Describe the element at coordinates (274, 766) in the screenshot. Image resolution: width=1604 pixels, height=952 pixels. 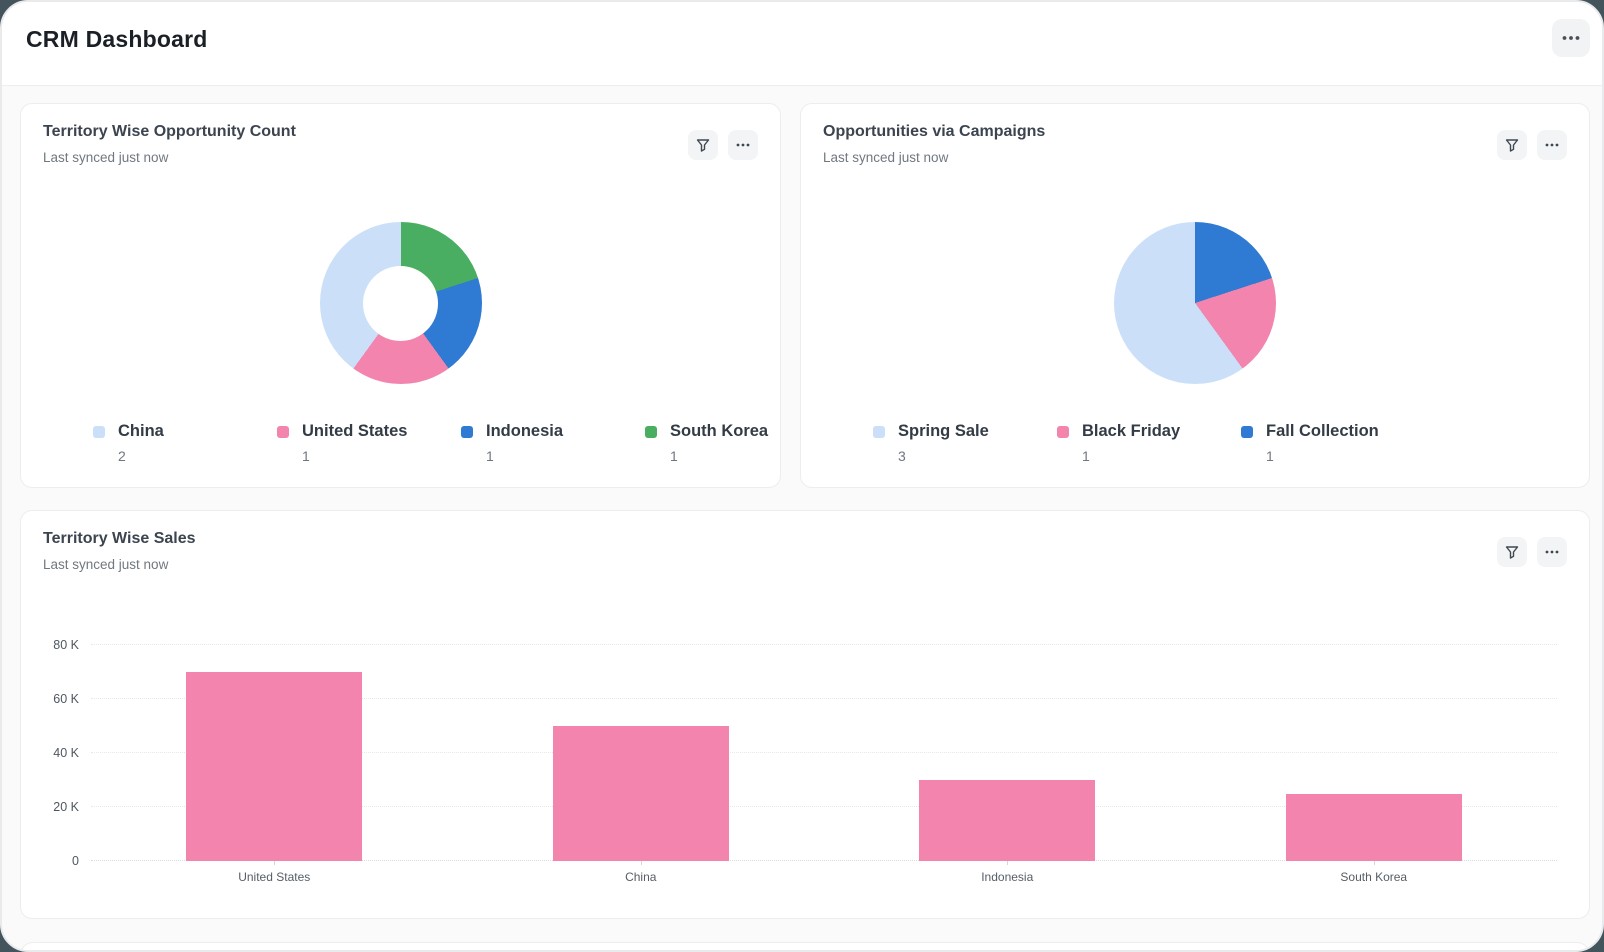
I see `bar-united-states` at that location.